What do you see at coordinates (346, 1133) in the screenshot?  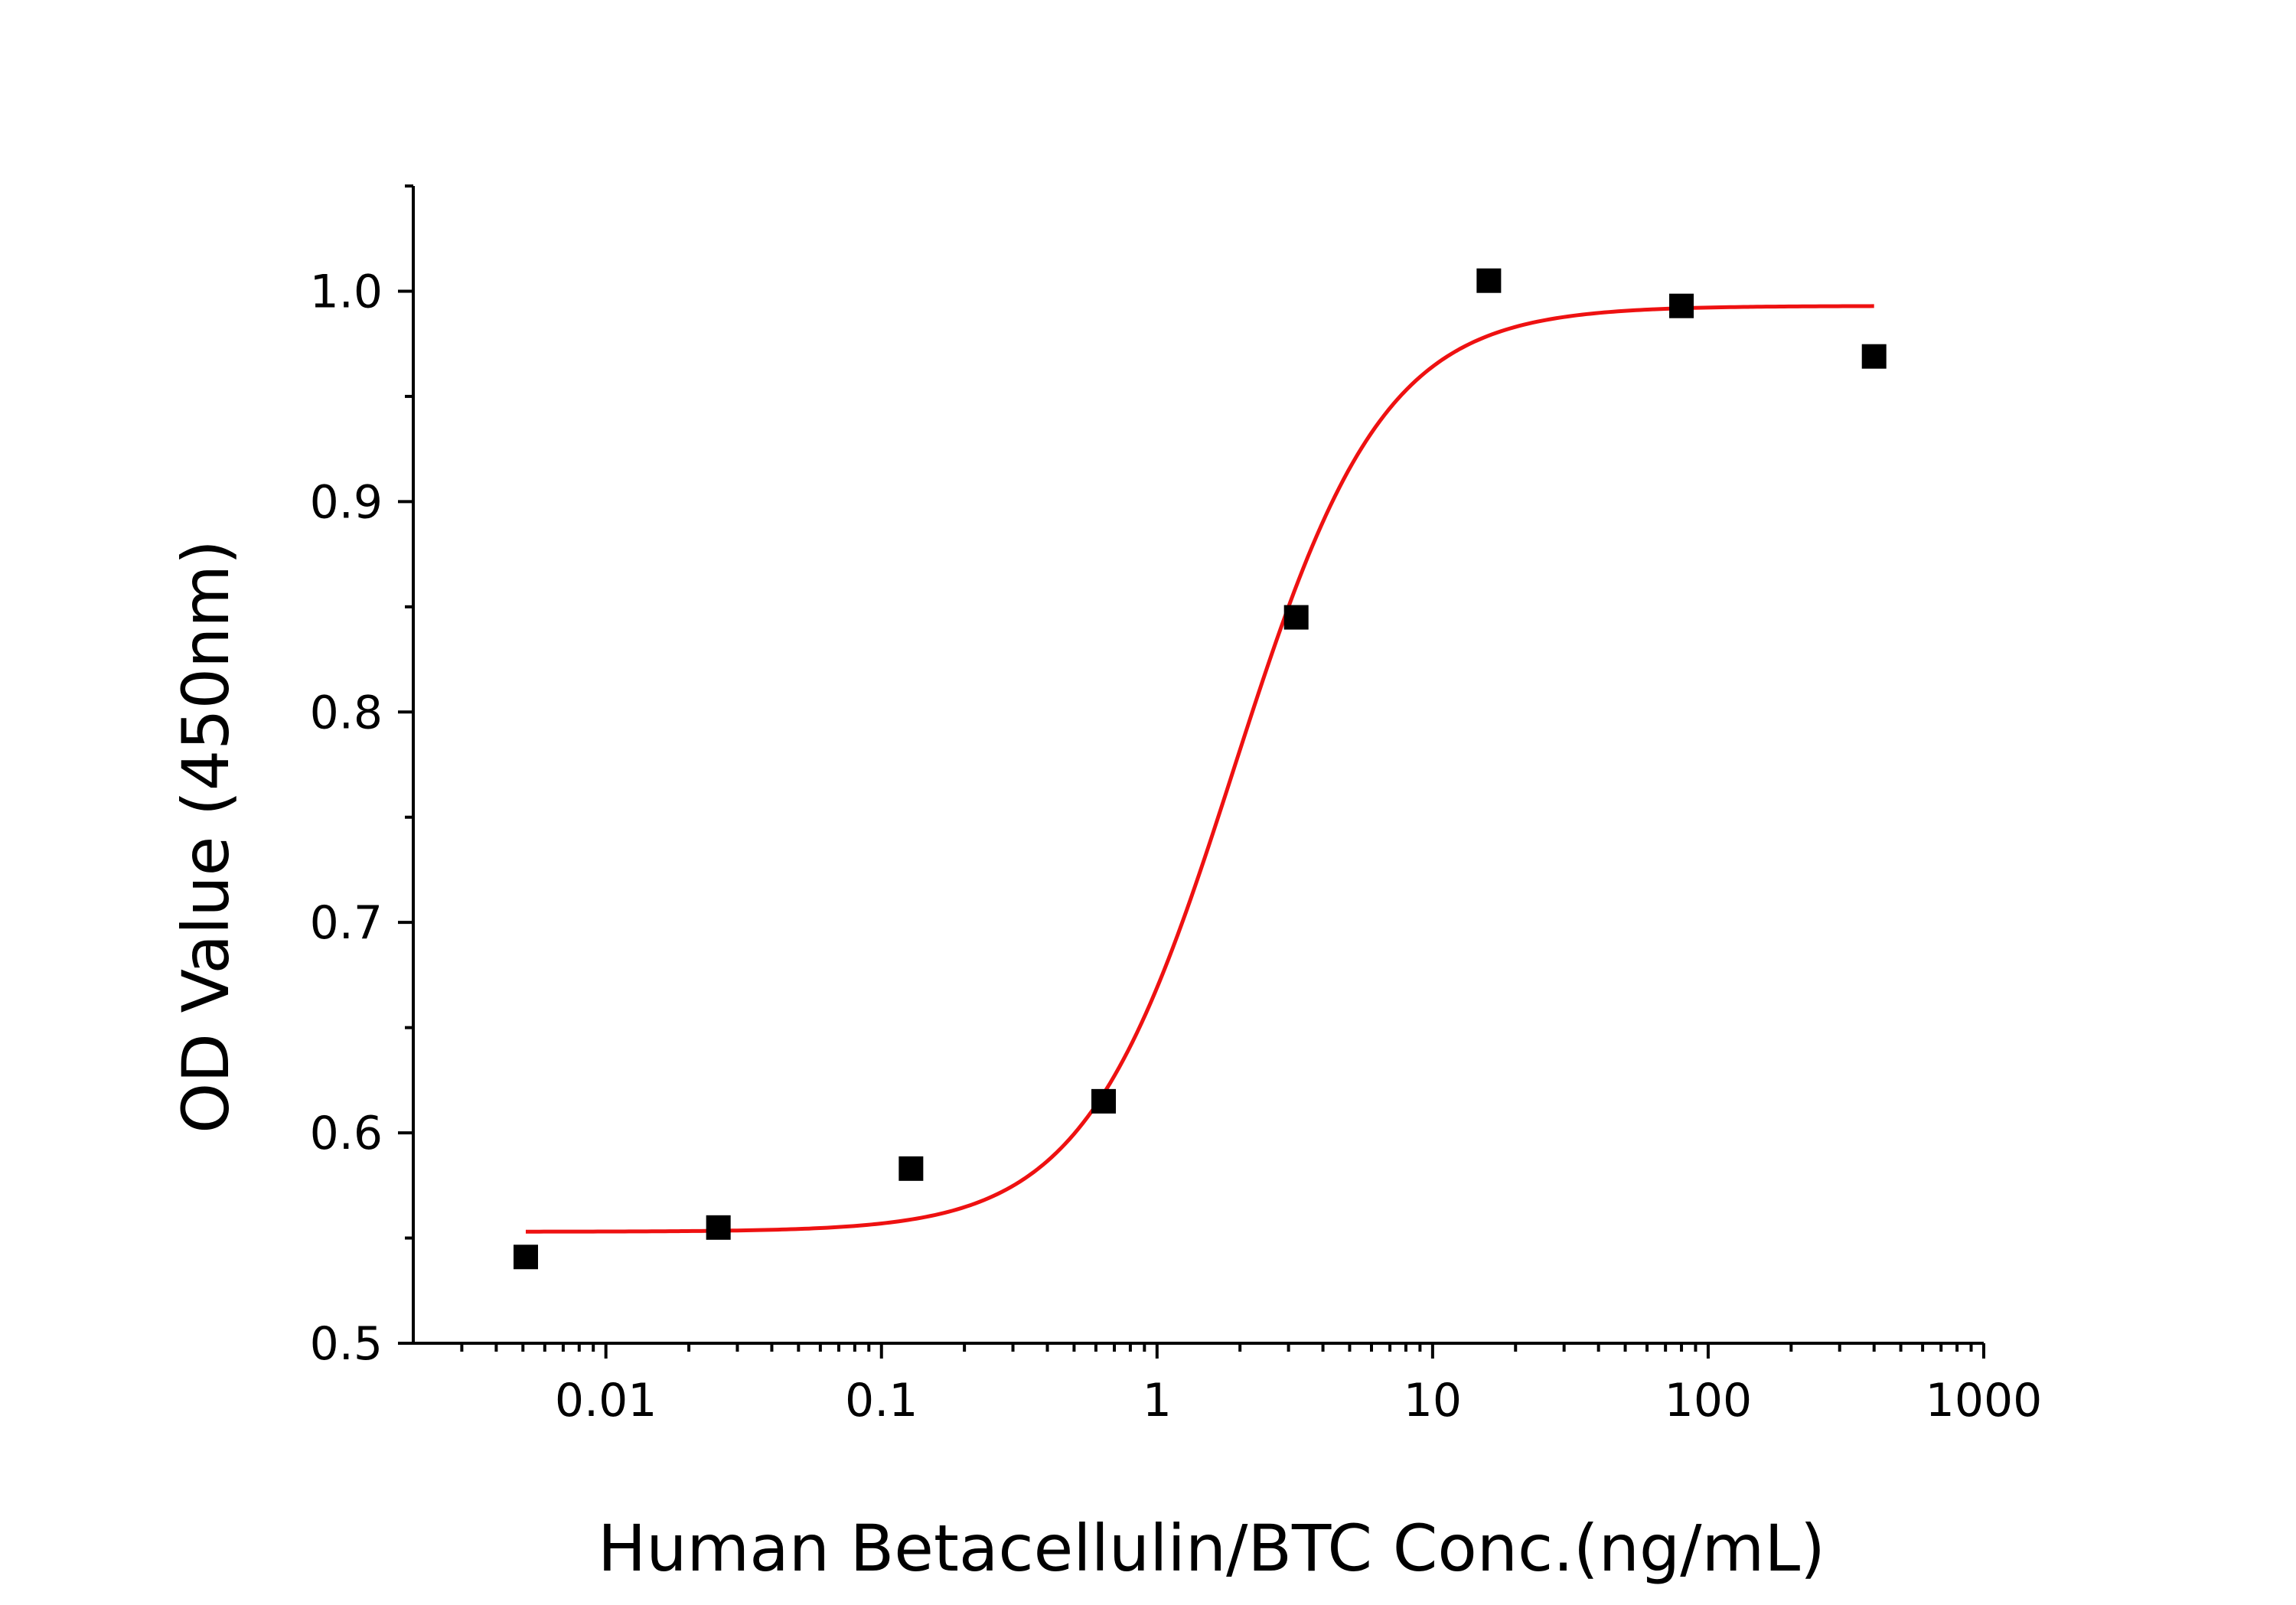 I see `y-tick-label: 0.6` at bounding box center [346, 1133].